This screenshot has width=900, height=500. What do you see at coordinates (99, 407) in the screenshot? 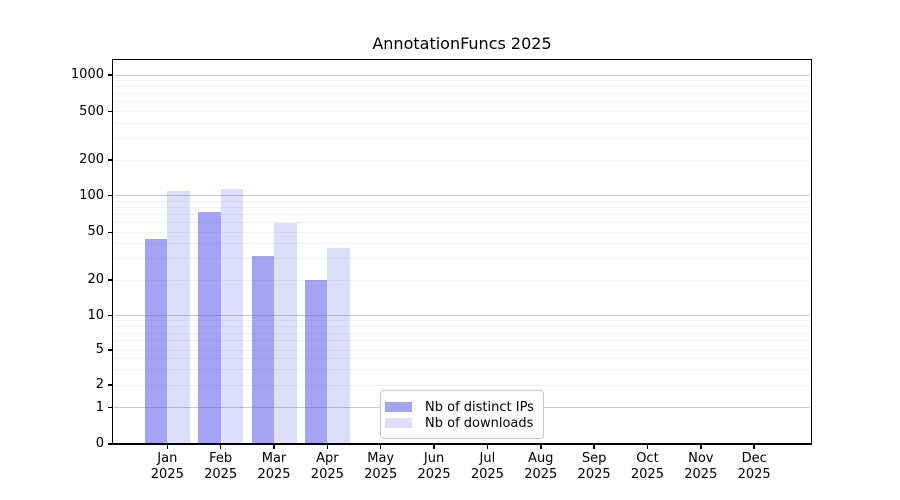
I see `y-tick-label: 1` at bounding box center [99, 407].